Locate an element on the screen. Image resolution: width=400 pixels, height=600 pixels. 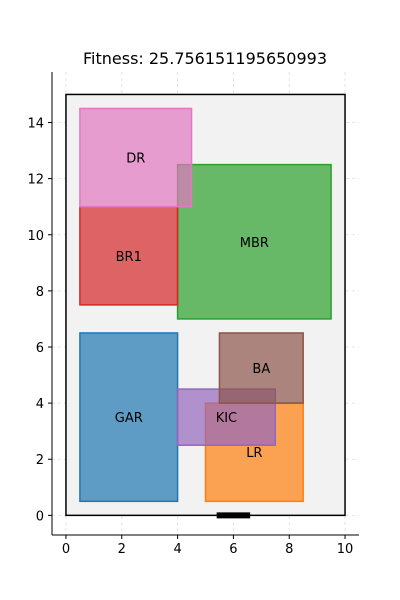
y-tick-label: 14 is located at coordinates (35, 124).